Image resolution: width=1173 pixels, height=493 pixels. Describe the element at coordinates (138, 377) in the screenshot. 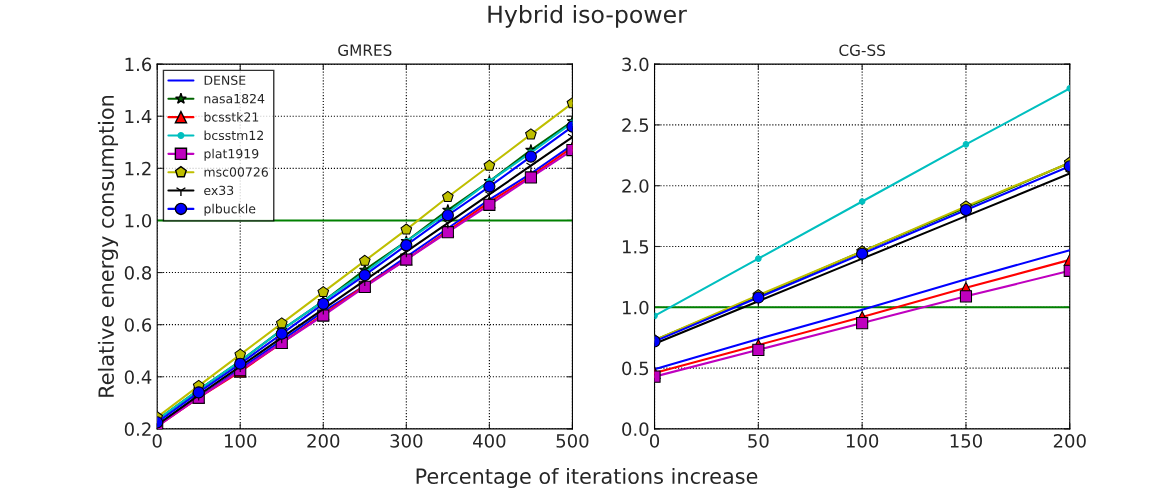

I see `y-tick-label: 0.4` at that location.